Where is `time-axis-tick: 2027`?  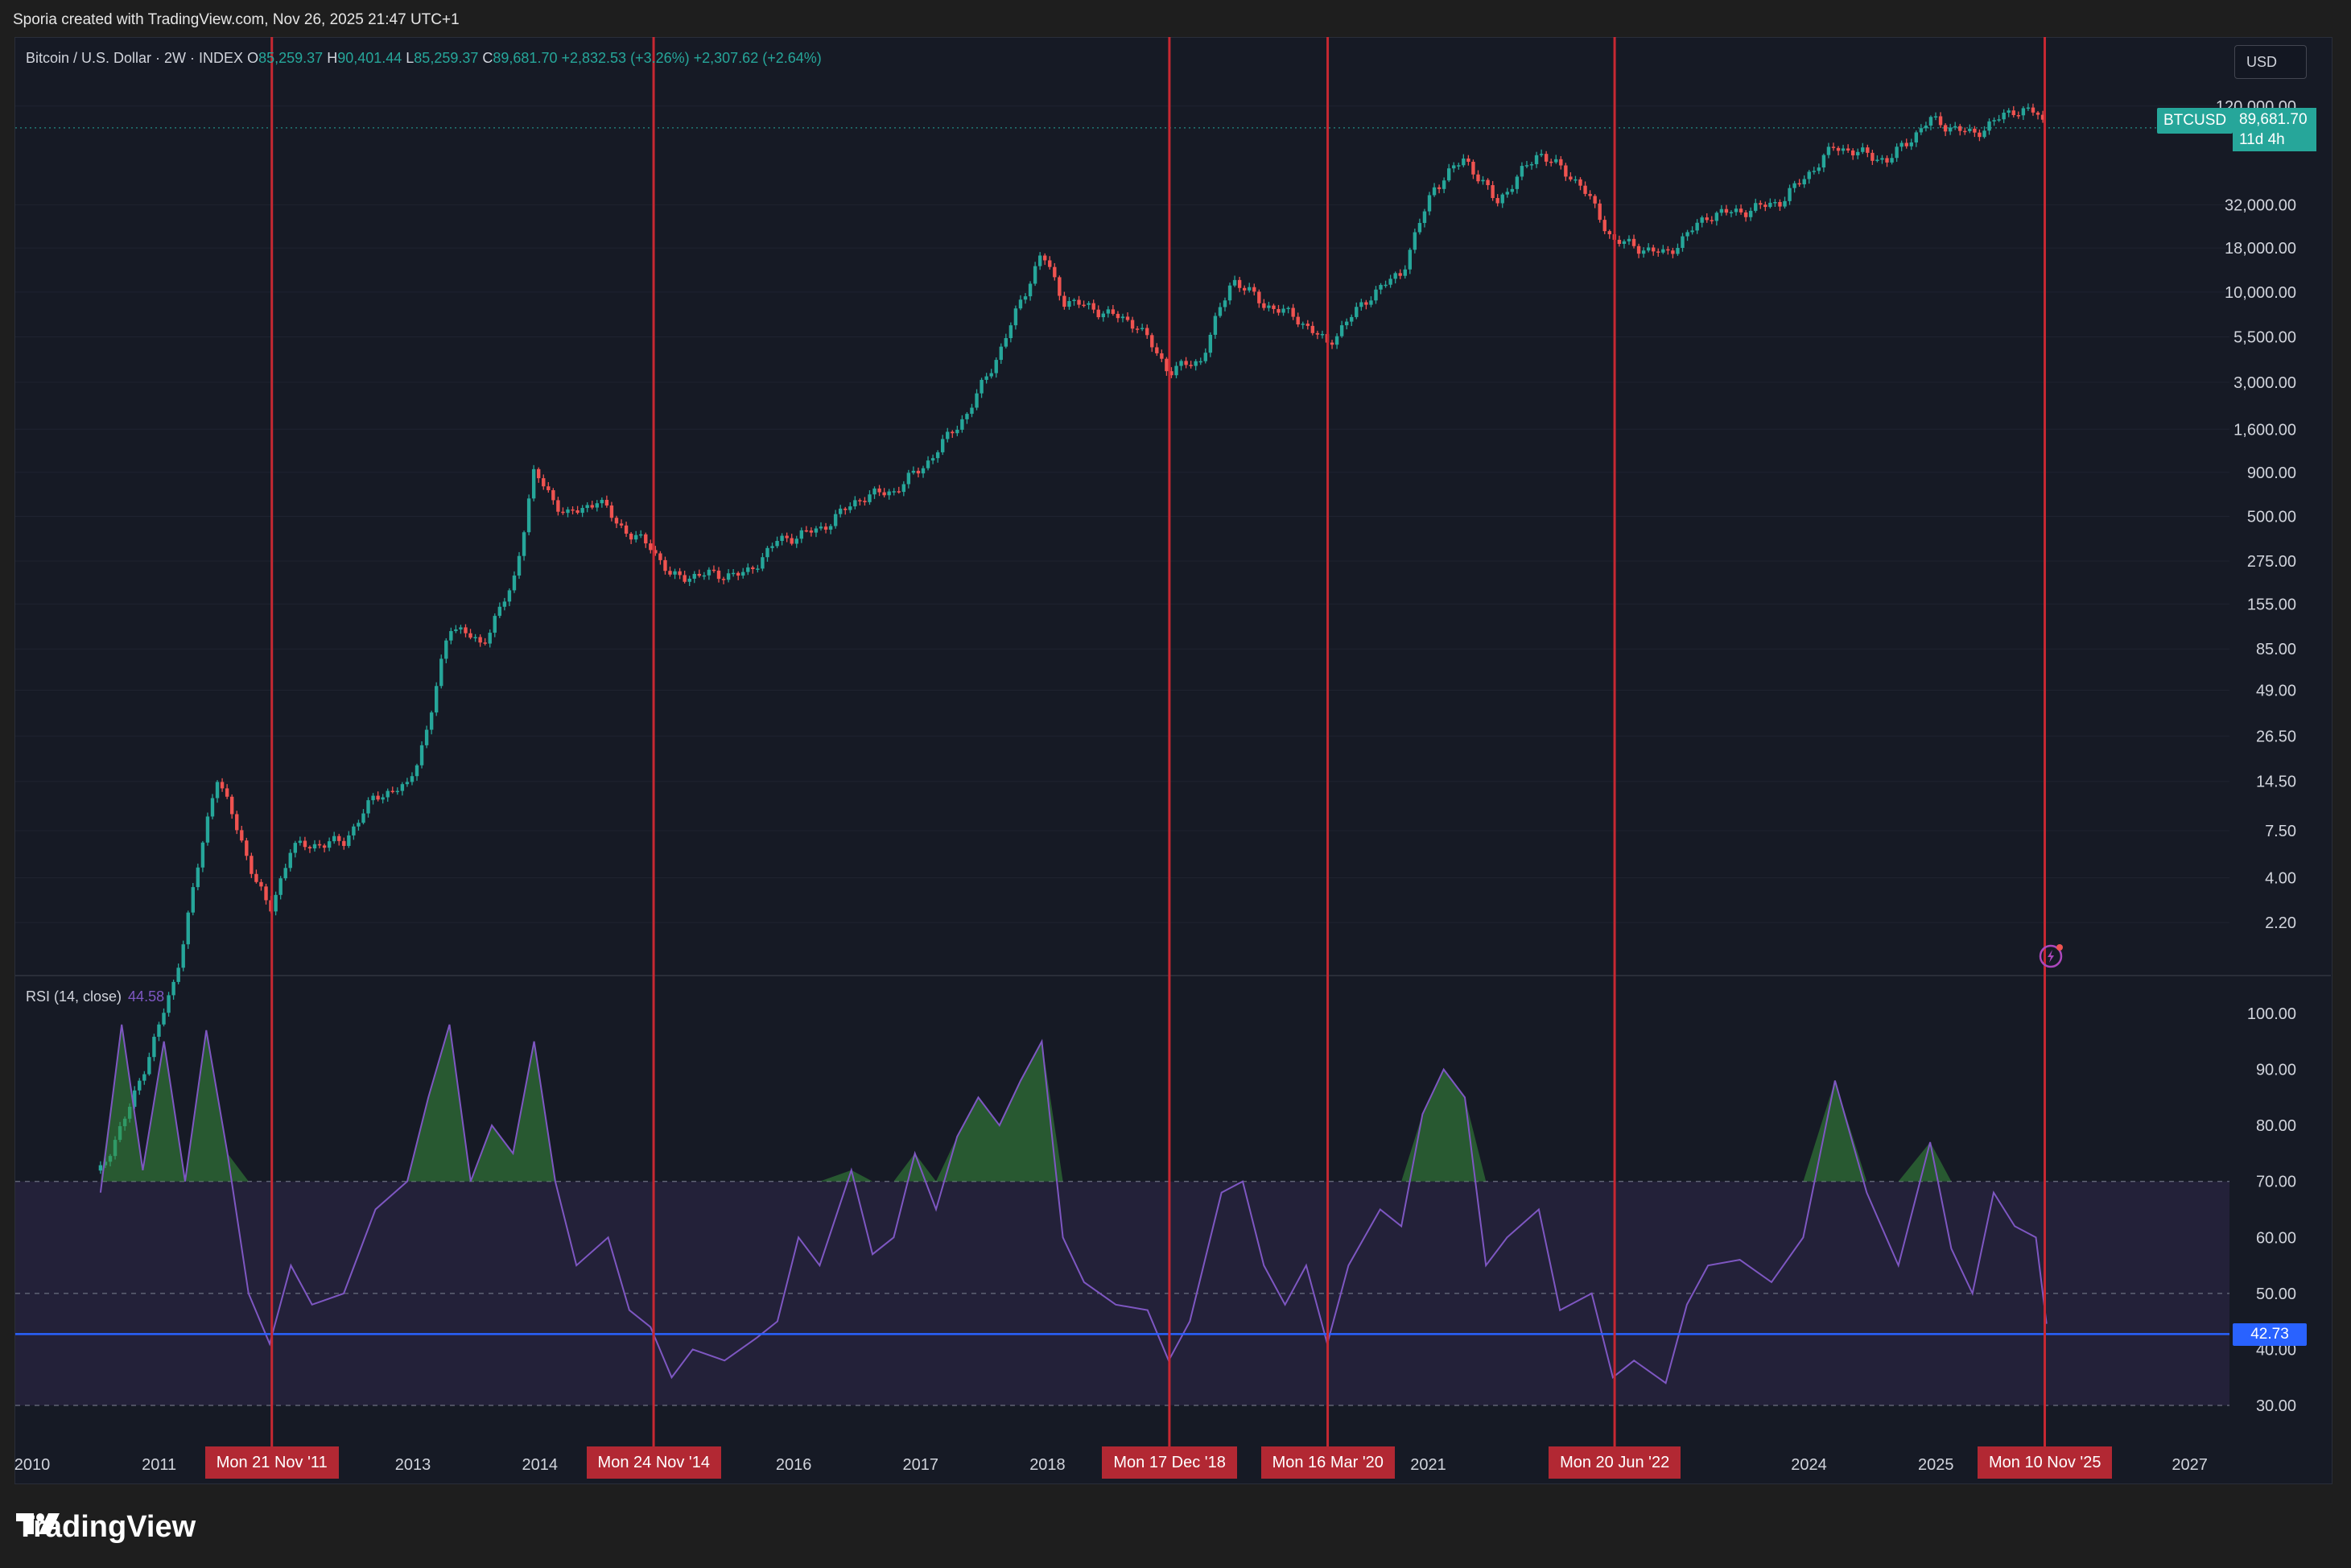
time-axis-tick: 2027 is located at coordinates (2190, 1465).